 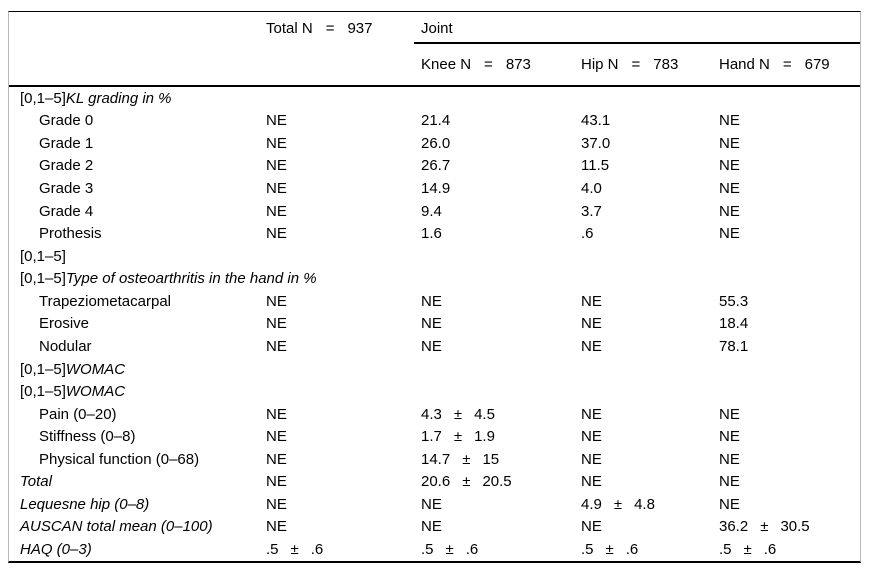 I want to click on table-row: [0,1–5]WOMAC, so click(x=434, y=369).